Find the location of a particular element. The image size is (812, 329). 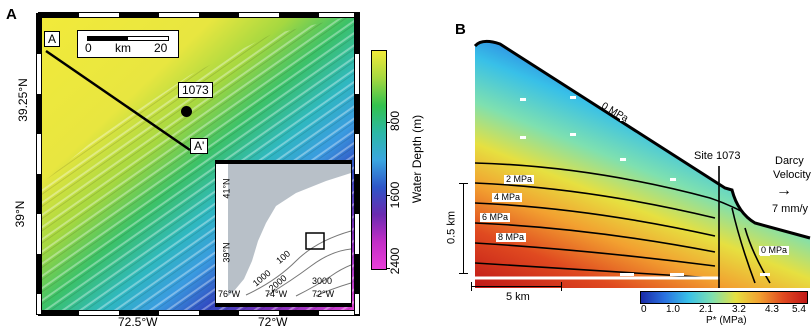

contour-label-8mpa: 8 MPa is located at coordinates (511, 237).